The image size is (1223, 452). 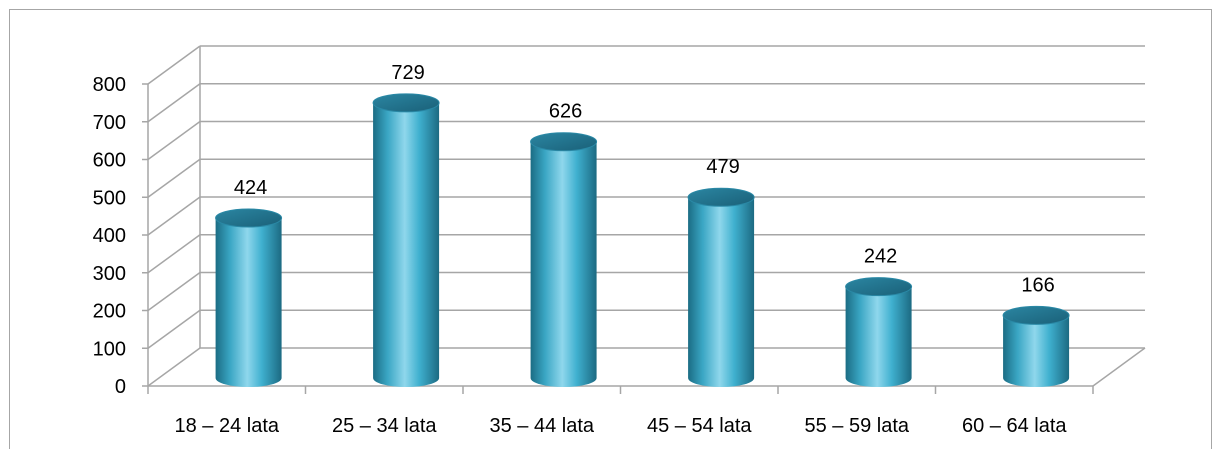 I want to click on x-tick-label: 18 – 24 lata, so click(x=226, y=426).